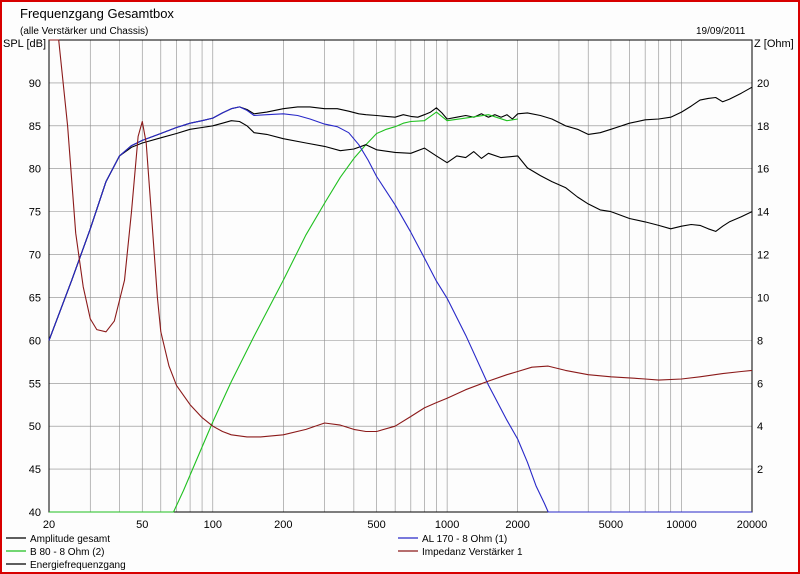 The width and height of the screenshot is (800, 574). What do you see at coordinates (35, 170) in the screenshot?
I see `y-left-tick-label: 80` at bounding box center [35, 170].